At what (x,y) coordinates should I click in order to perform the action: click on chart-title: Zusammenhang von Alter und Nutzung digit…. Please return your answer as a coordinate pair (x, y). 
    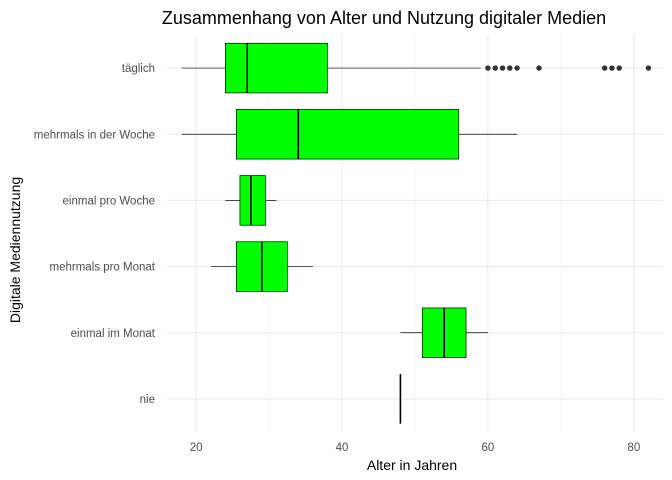
    Looking at the image, I should click on (384, 18).